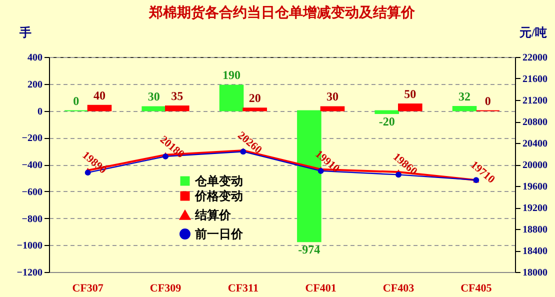 The height and width of the screenshot is (297, 555). I want to click on data-label: 20, so click(254, 98).